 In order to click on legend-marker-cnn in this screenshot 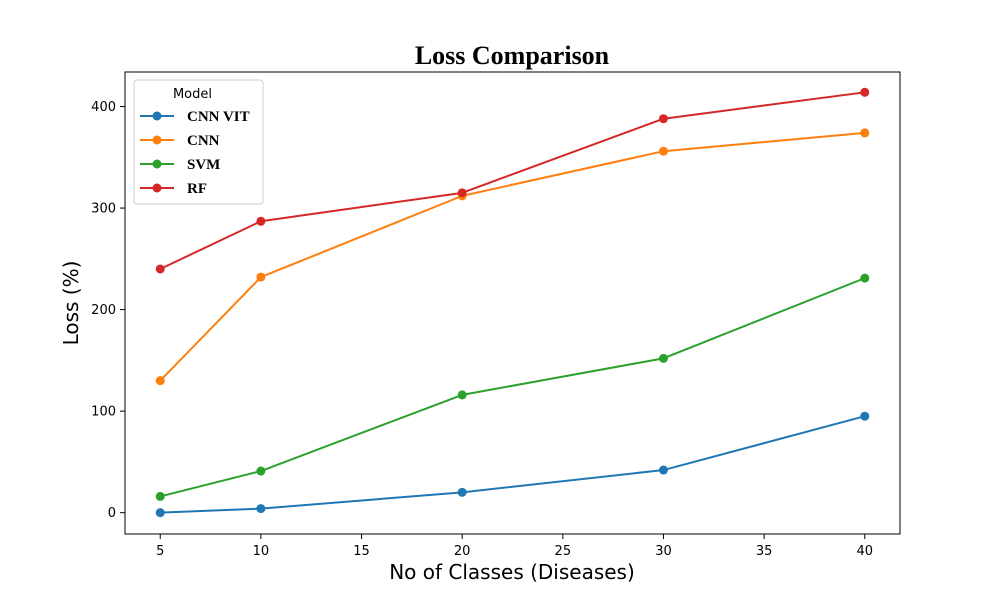, I will do `click(157, 140)`.